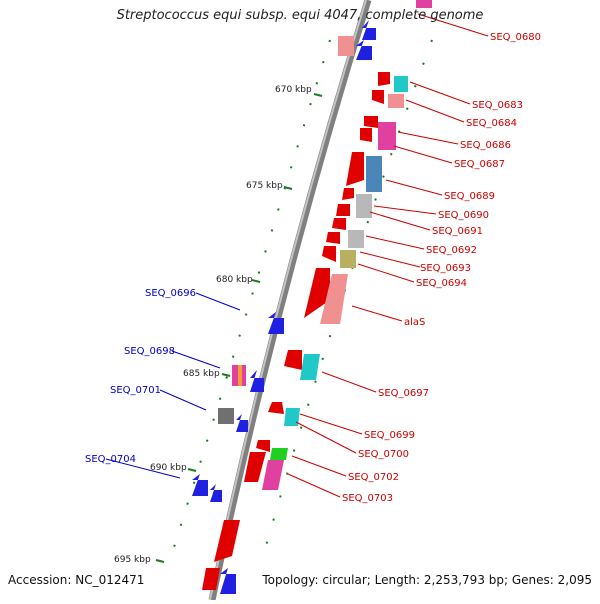 Image resolution: width=600 pixels, height=604 pixels. What do you see at coordinates (389, 435) in the screenshot?
I see `gene-label: SEQ_0699` at bounding box center [389, 435].